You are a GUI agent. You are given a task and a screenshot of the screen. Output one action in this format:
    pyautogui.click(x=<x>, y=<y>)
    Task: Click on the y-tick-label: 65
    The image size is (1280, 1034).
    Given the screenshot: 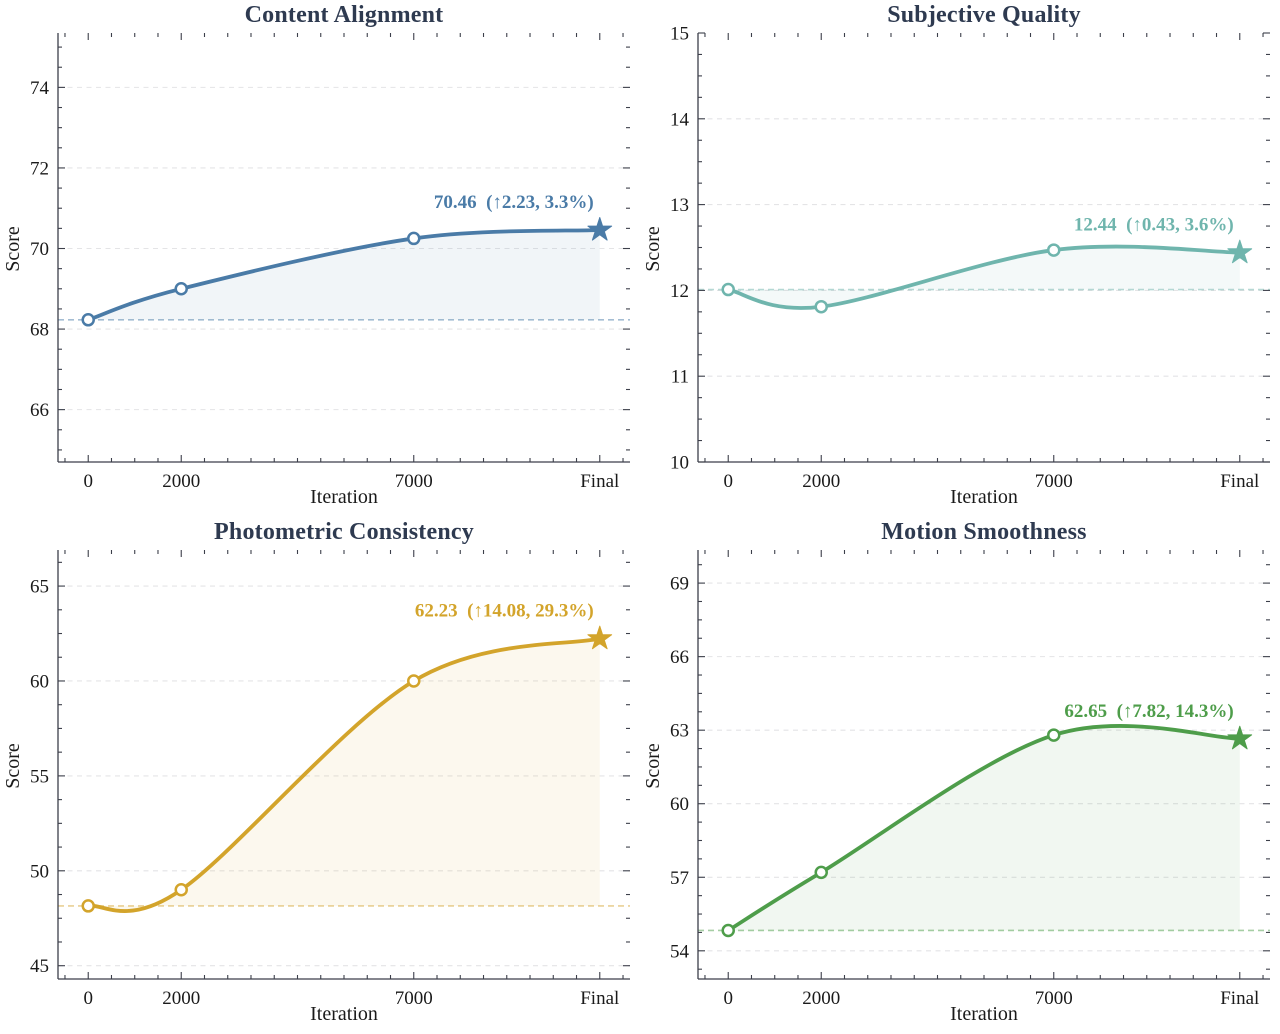 What is the action you would take?
    pyautogui.click(x=39, y=587)
    